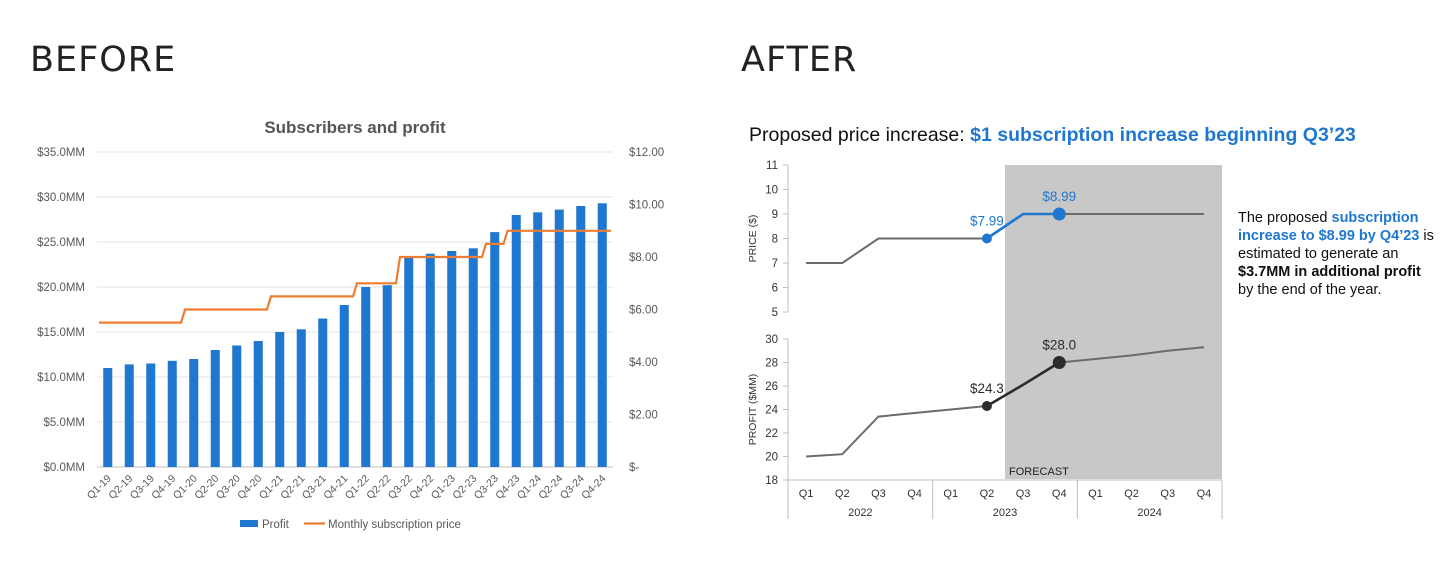  Describe the element at coordinates (1113, 322) in the screenshot. I see `forecast-region` at that location.